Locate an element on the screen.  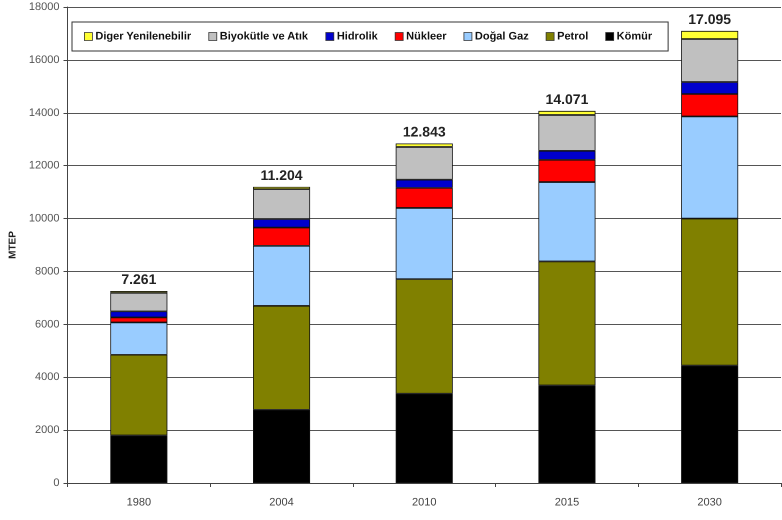
legend-label: Kömür is located at coordinates (634, 36).